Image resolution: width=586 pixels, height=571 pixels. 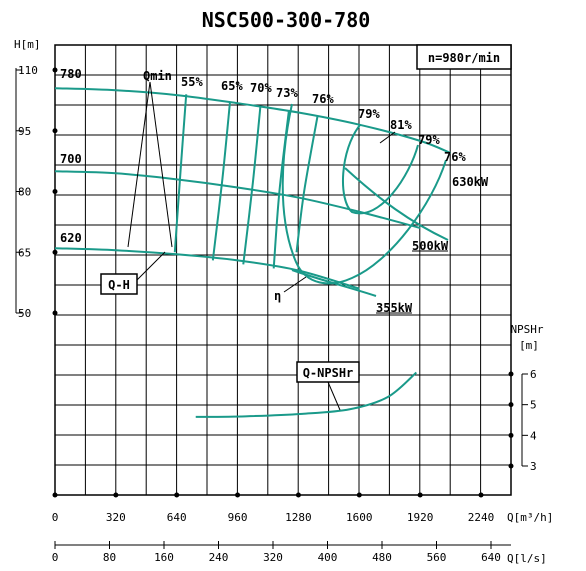 What do you see at coordinates (28, 70) in the screenshot?
I see `left-tick-label: 110` at bounding box center [28, 70].